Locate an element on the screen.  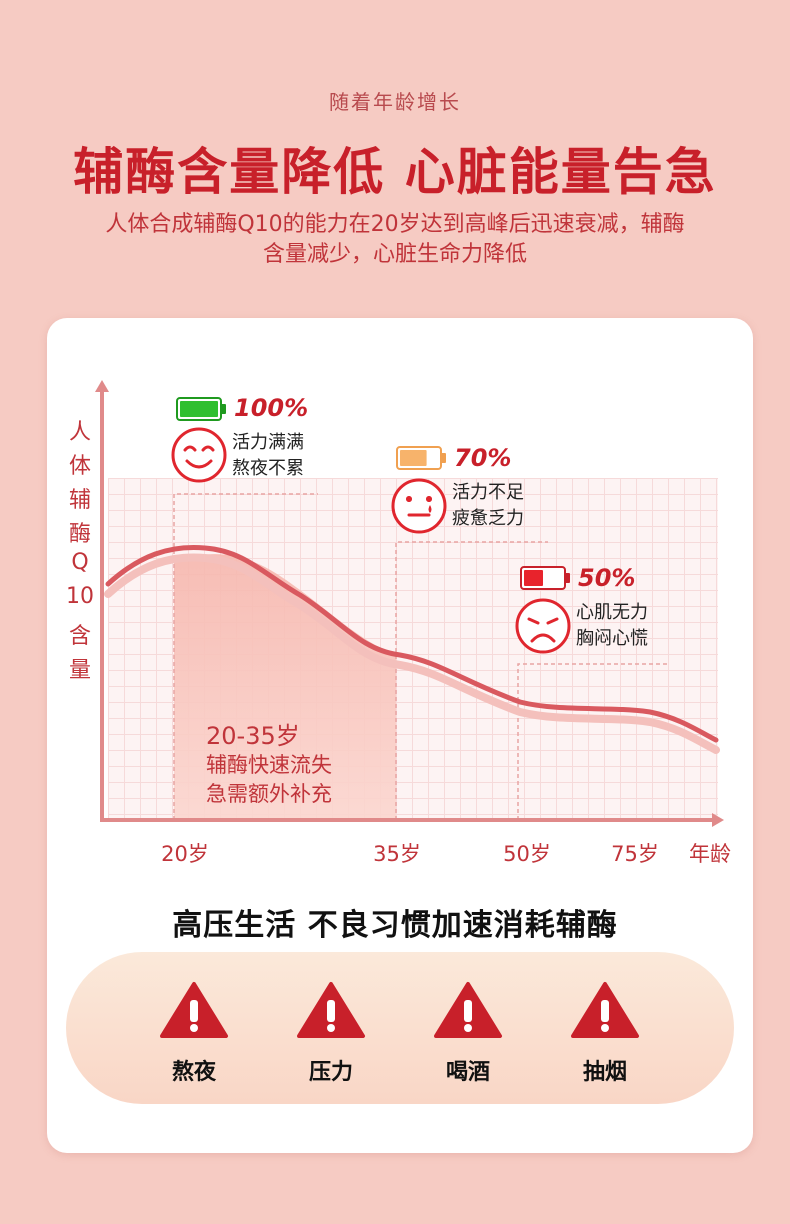
zone-line-2: 急需额外补充 is located at coordinates (269, 794).